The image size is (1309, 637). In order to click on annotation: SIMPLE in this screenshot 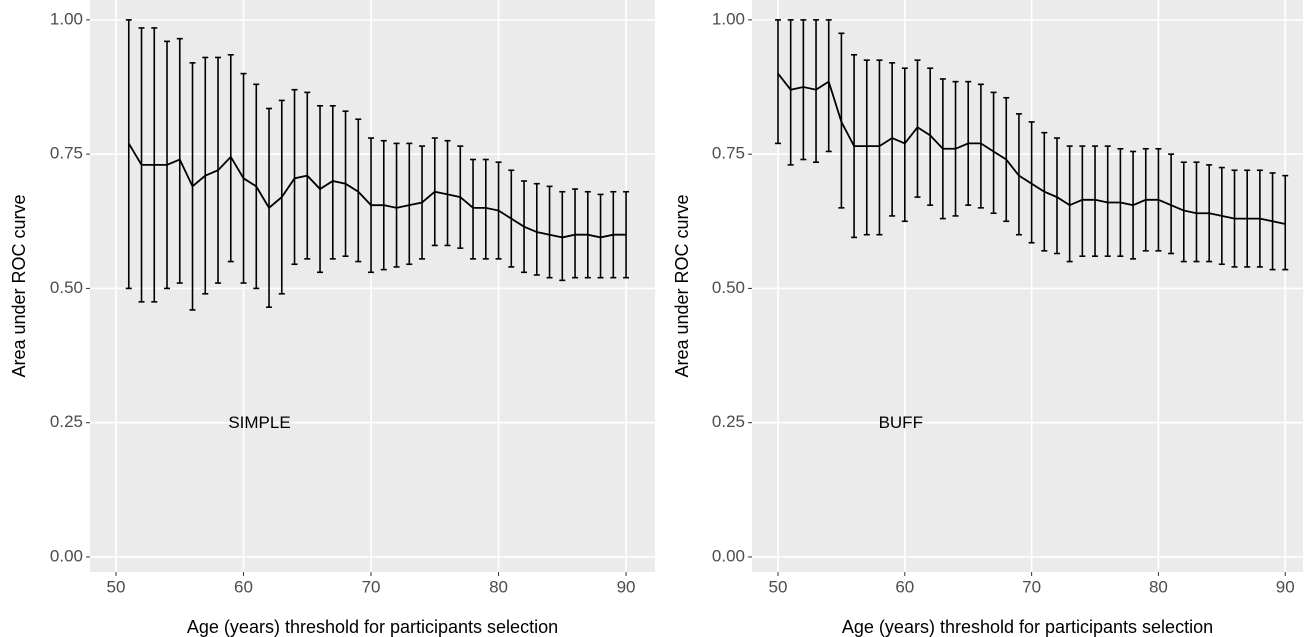, I will do `click(259, 422)`.